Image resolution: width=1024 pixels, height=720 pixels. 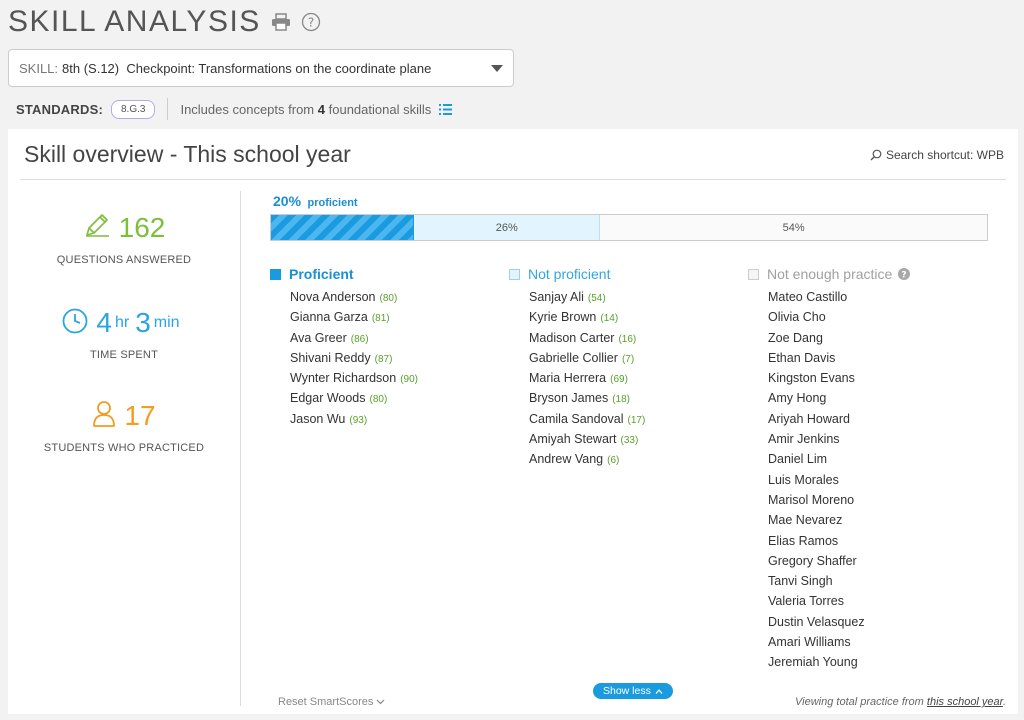 I want to click on student-row: Dustin Velasquez, so click(x=873, y=622).